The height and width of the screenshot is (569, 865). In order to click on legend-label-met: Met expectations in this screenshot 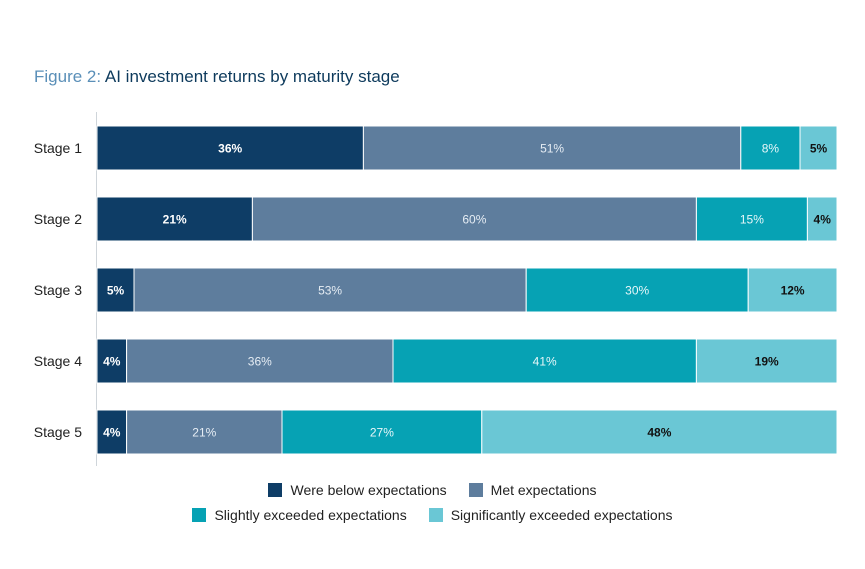, I will do `click(543, 490)`.